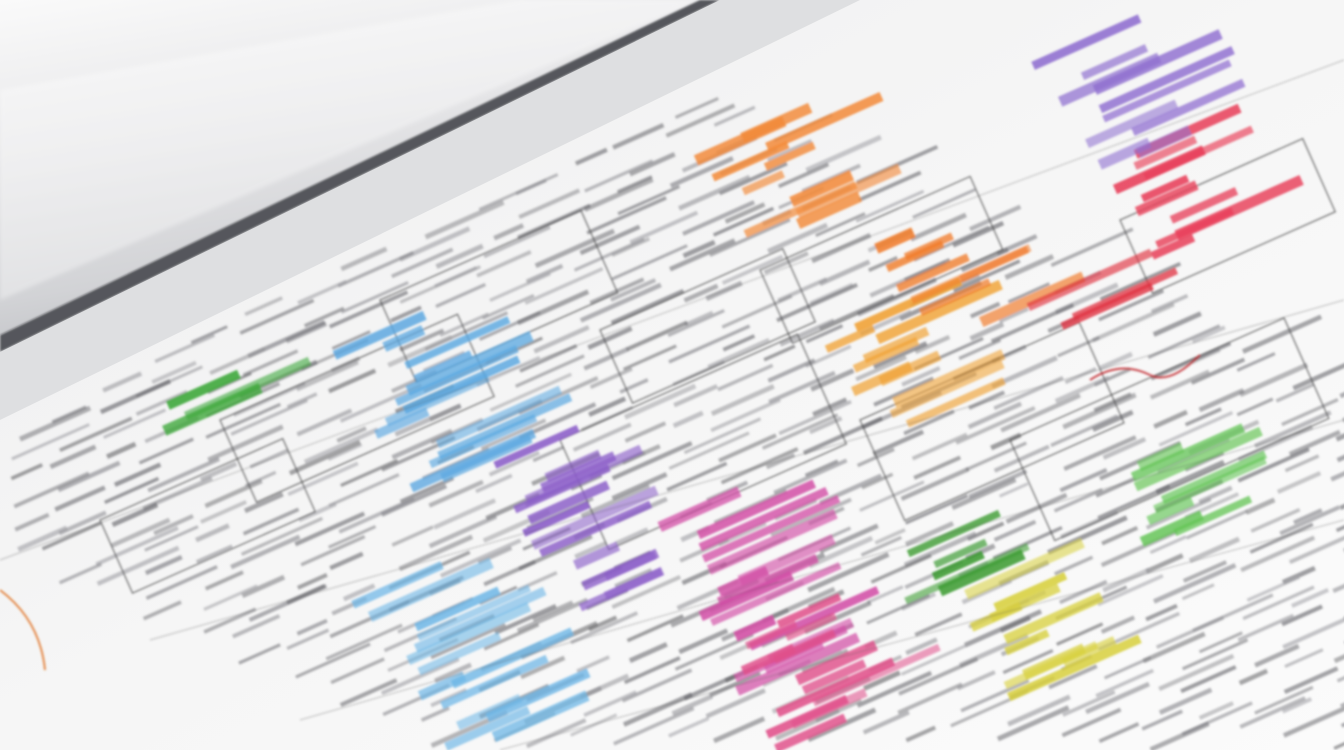 The width and height of the screenshot is (1344, 750). Describe the element at coordinates (1145, 367) in the screenshot. I see `red-sketch` at that location.